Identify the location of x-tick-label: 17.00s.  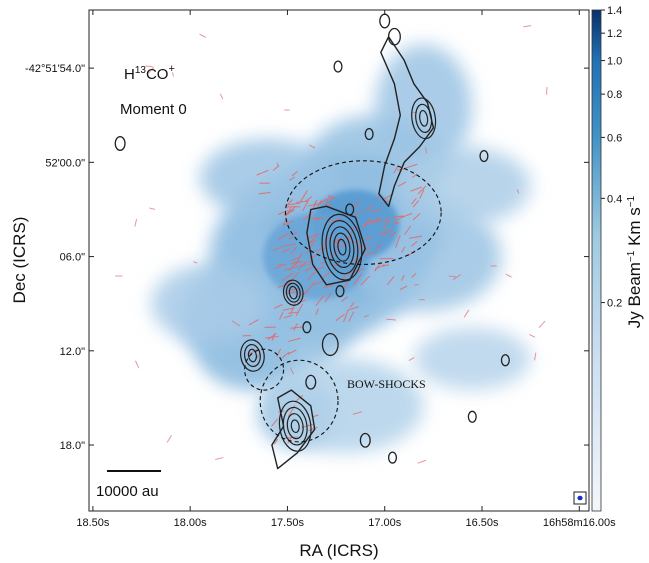
(385, 523).